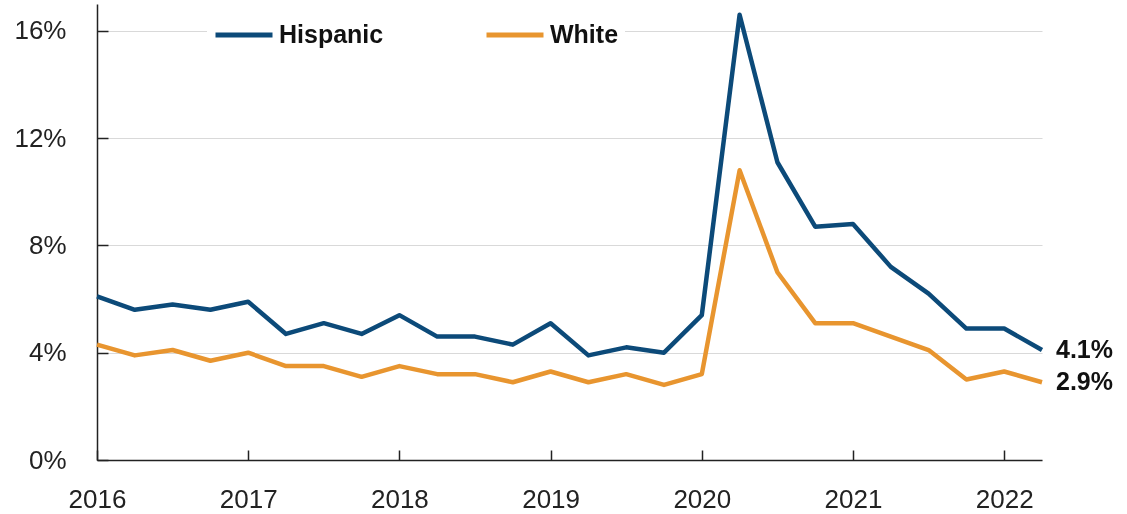 This screenshot has height=514, width=1127. What do you see at coordinates (47, 244) in the screenshot?
I see `y-tick-label: 8%` at bounding box center [47, 244].